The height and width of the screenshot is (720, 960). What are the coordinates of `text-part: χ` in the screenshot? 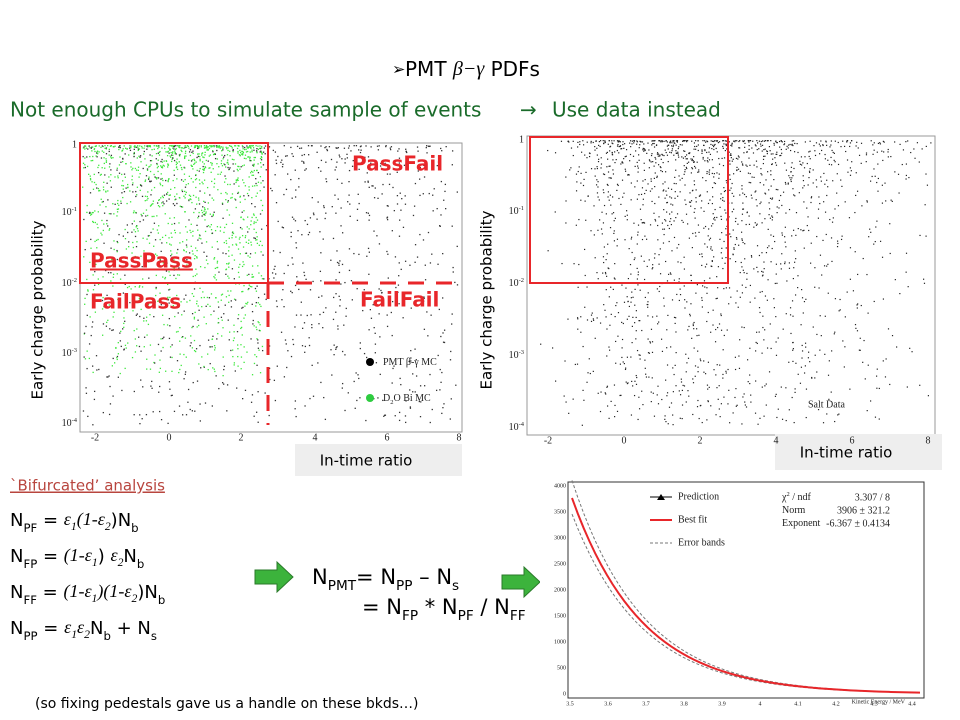 It's located at (784, 497).